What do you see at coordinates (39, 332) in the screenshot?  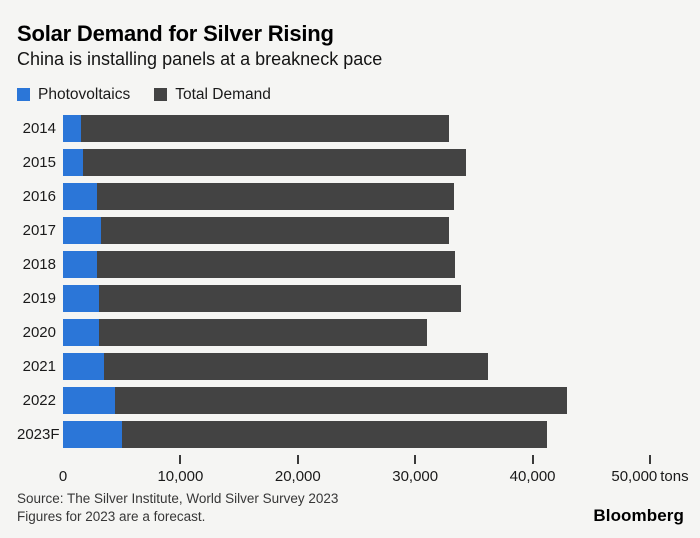 I see `y-axis-label: 2020` at bounding box center [39, 332].